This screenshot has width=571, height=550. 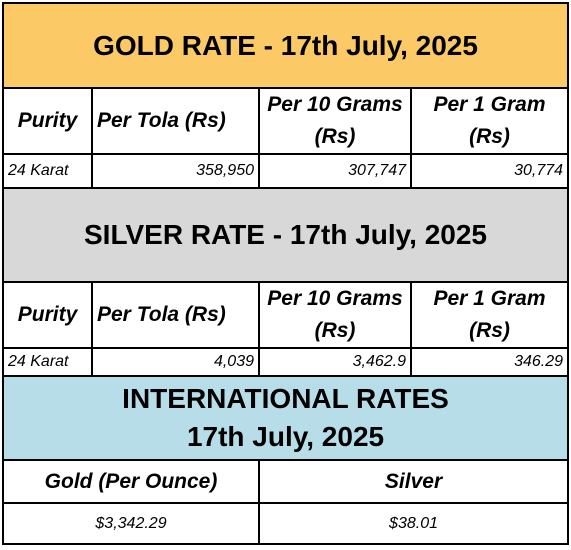 What do you see at coordinates (47, 315) in the screenshot?
I see `silver-header-purity: Purity` at bounding box center [47, 315].